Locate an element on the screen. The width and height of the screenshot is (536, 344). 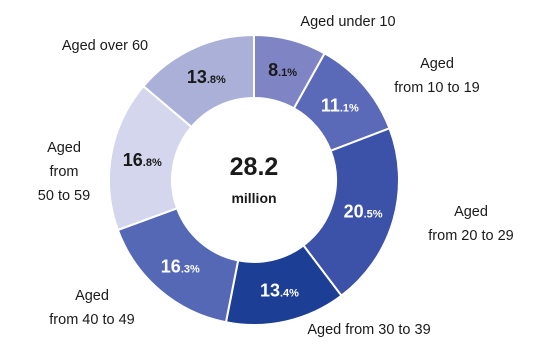
category-label: Aged from 10 to 19 is located at coordinates (436, 76).